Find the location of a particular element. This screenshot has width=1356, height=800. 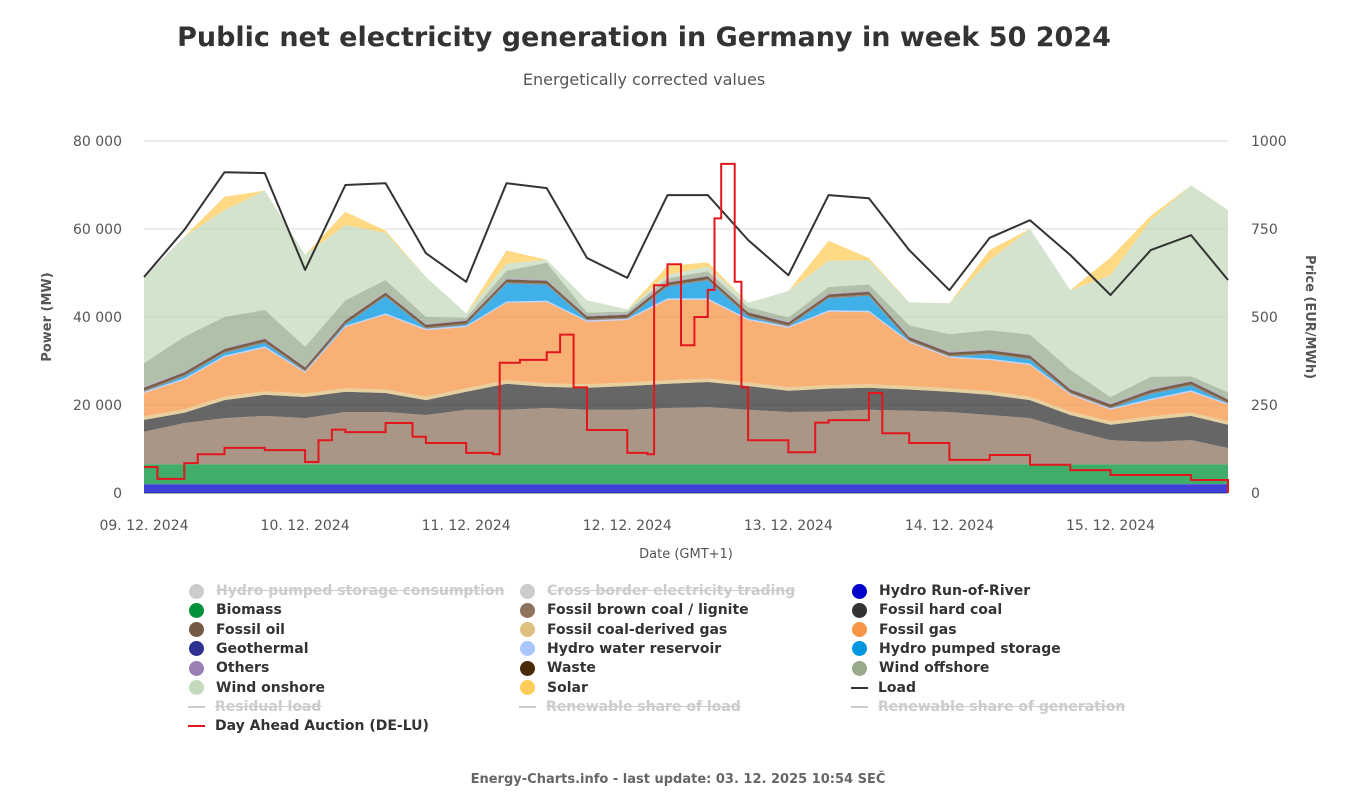

legend-label: Hydro pumped storage consumption is located at coordinates (360, 591).